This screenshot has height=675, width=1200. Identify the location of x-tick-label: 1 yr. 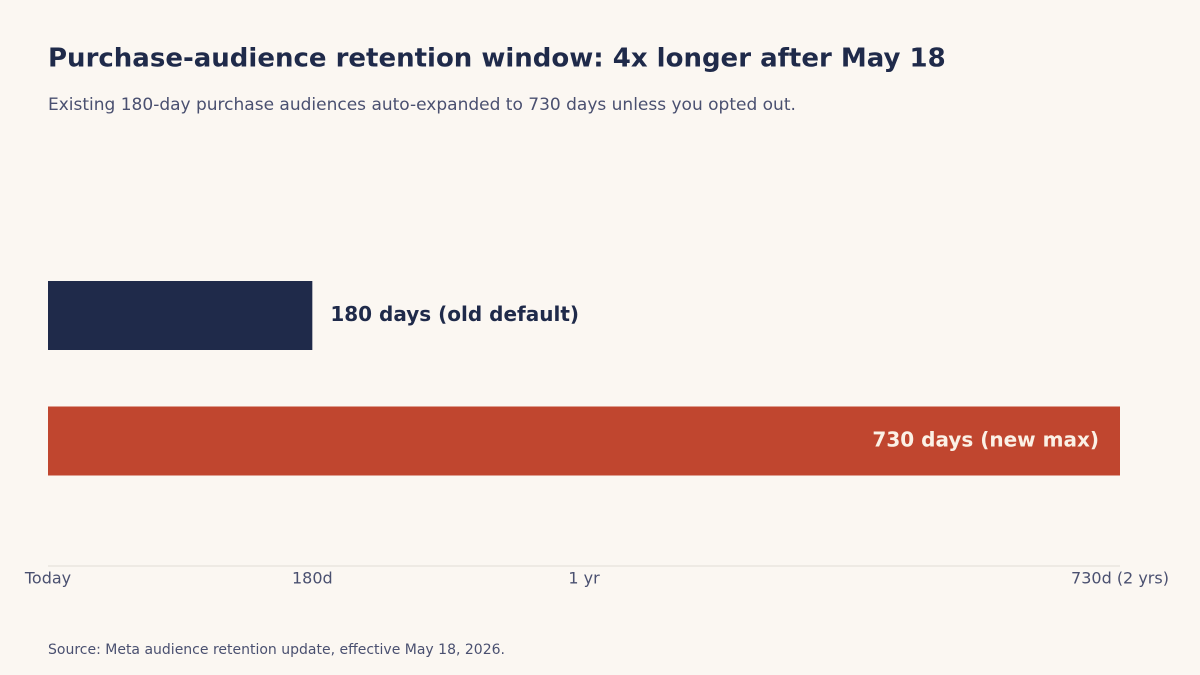
(584, 578).